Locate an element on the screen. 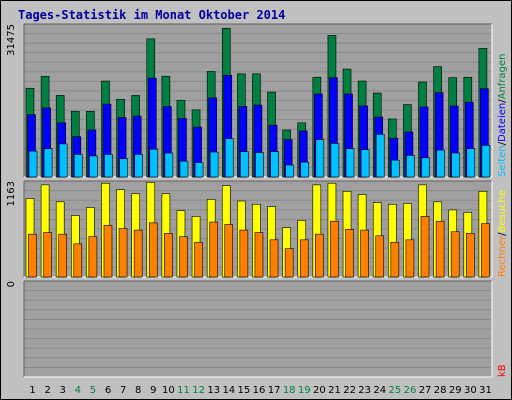 The image size is (512, 400). legend-rechner: Rechner is located at coordinates (502, 256).